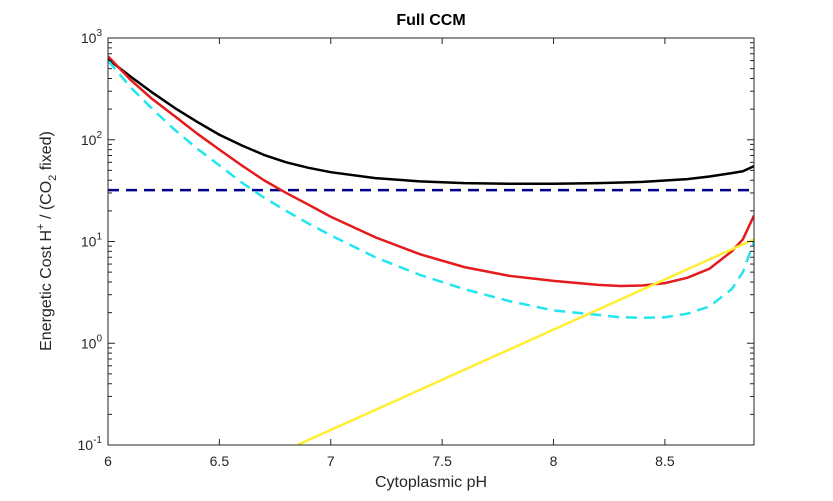 Image resolution: width=833 pixels, height=501 pixels. I want to click on x-tick-label: 8.5, so click(665, 461).